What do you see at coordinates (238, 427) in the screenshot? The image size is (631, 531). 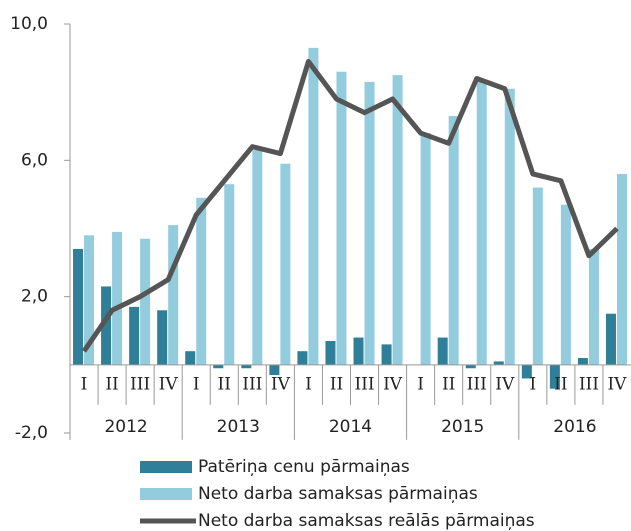 I see `group-label: 2013` at bounding box center [238, 427].